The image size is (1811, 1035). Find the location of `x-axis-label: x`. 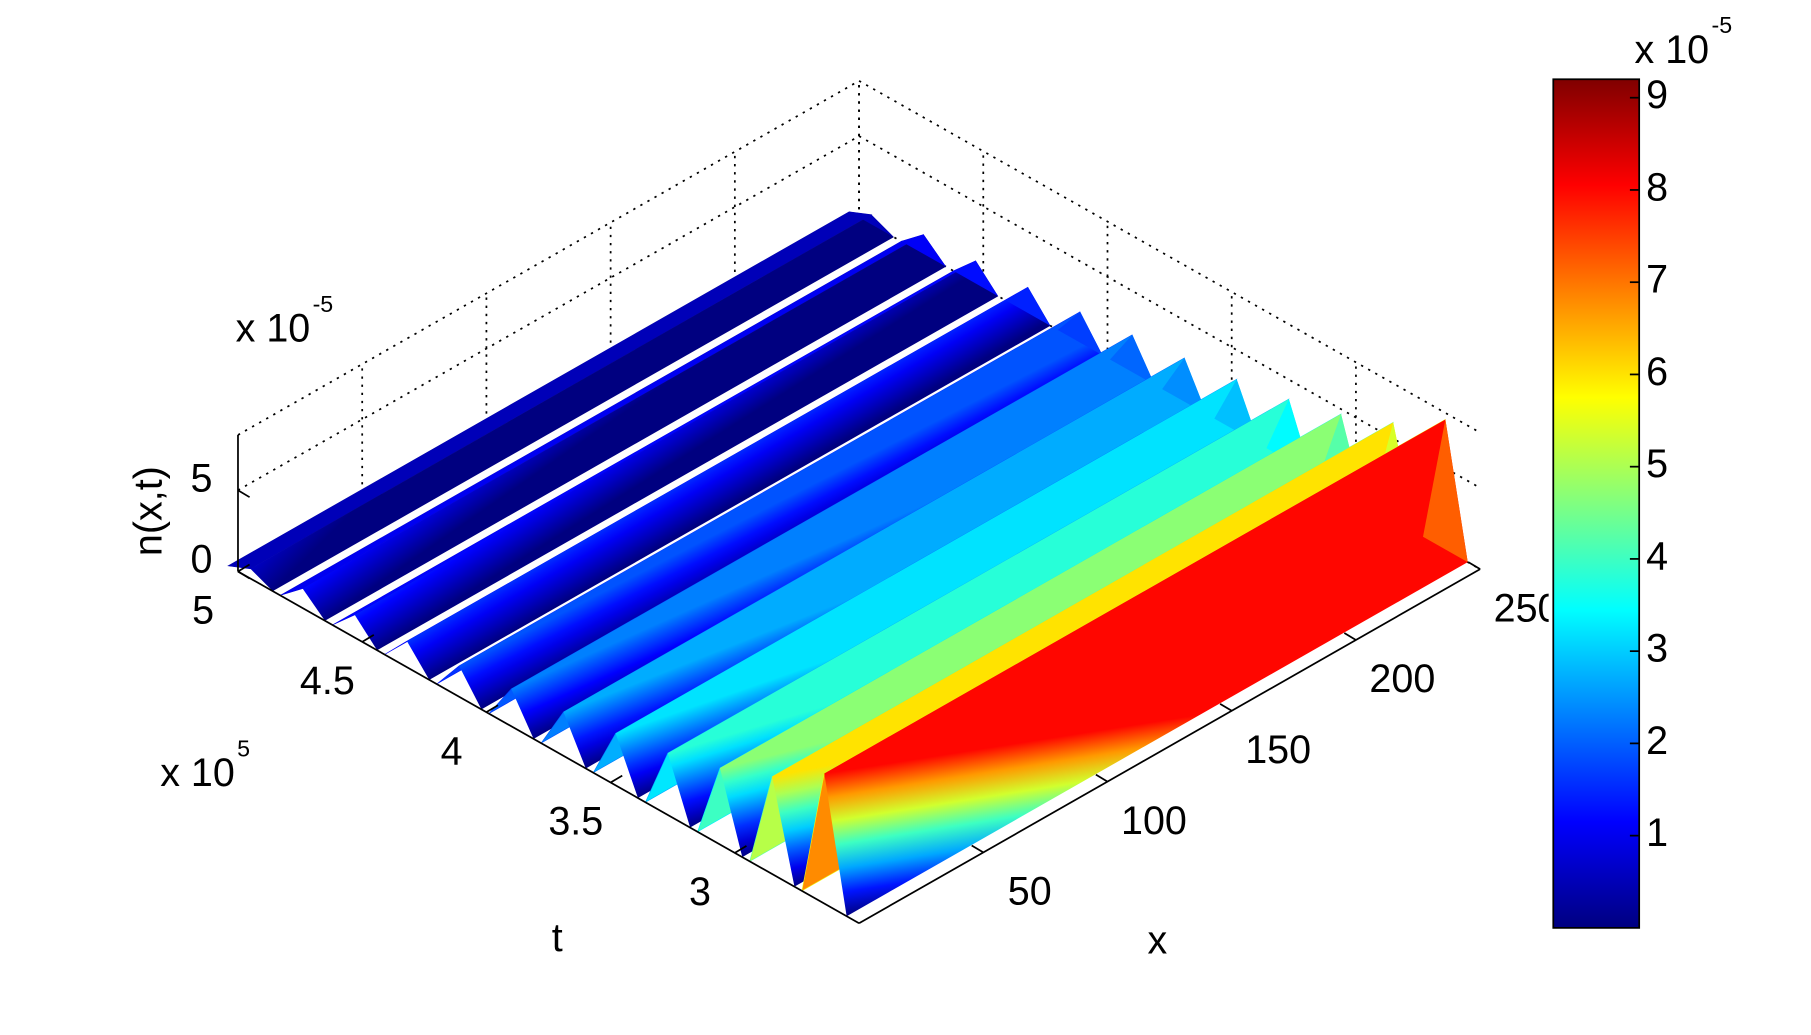

x-axis-label: x is located at coordinates (1158, 940).